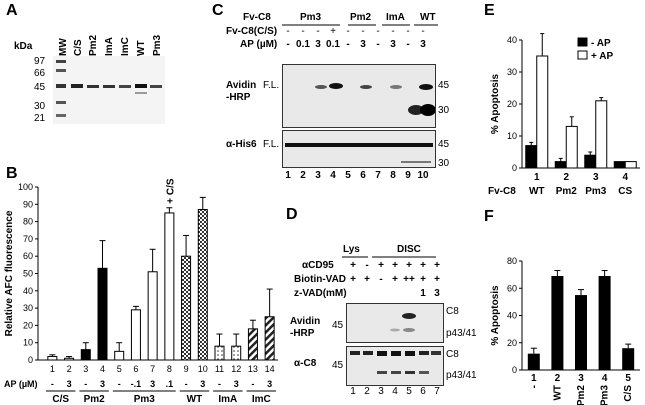 This screenshot has width=645, height=405. I want to click on c-mw-30-2: 30, so click(444, 163).